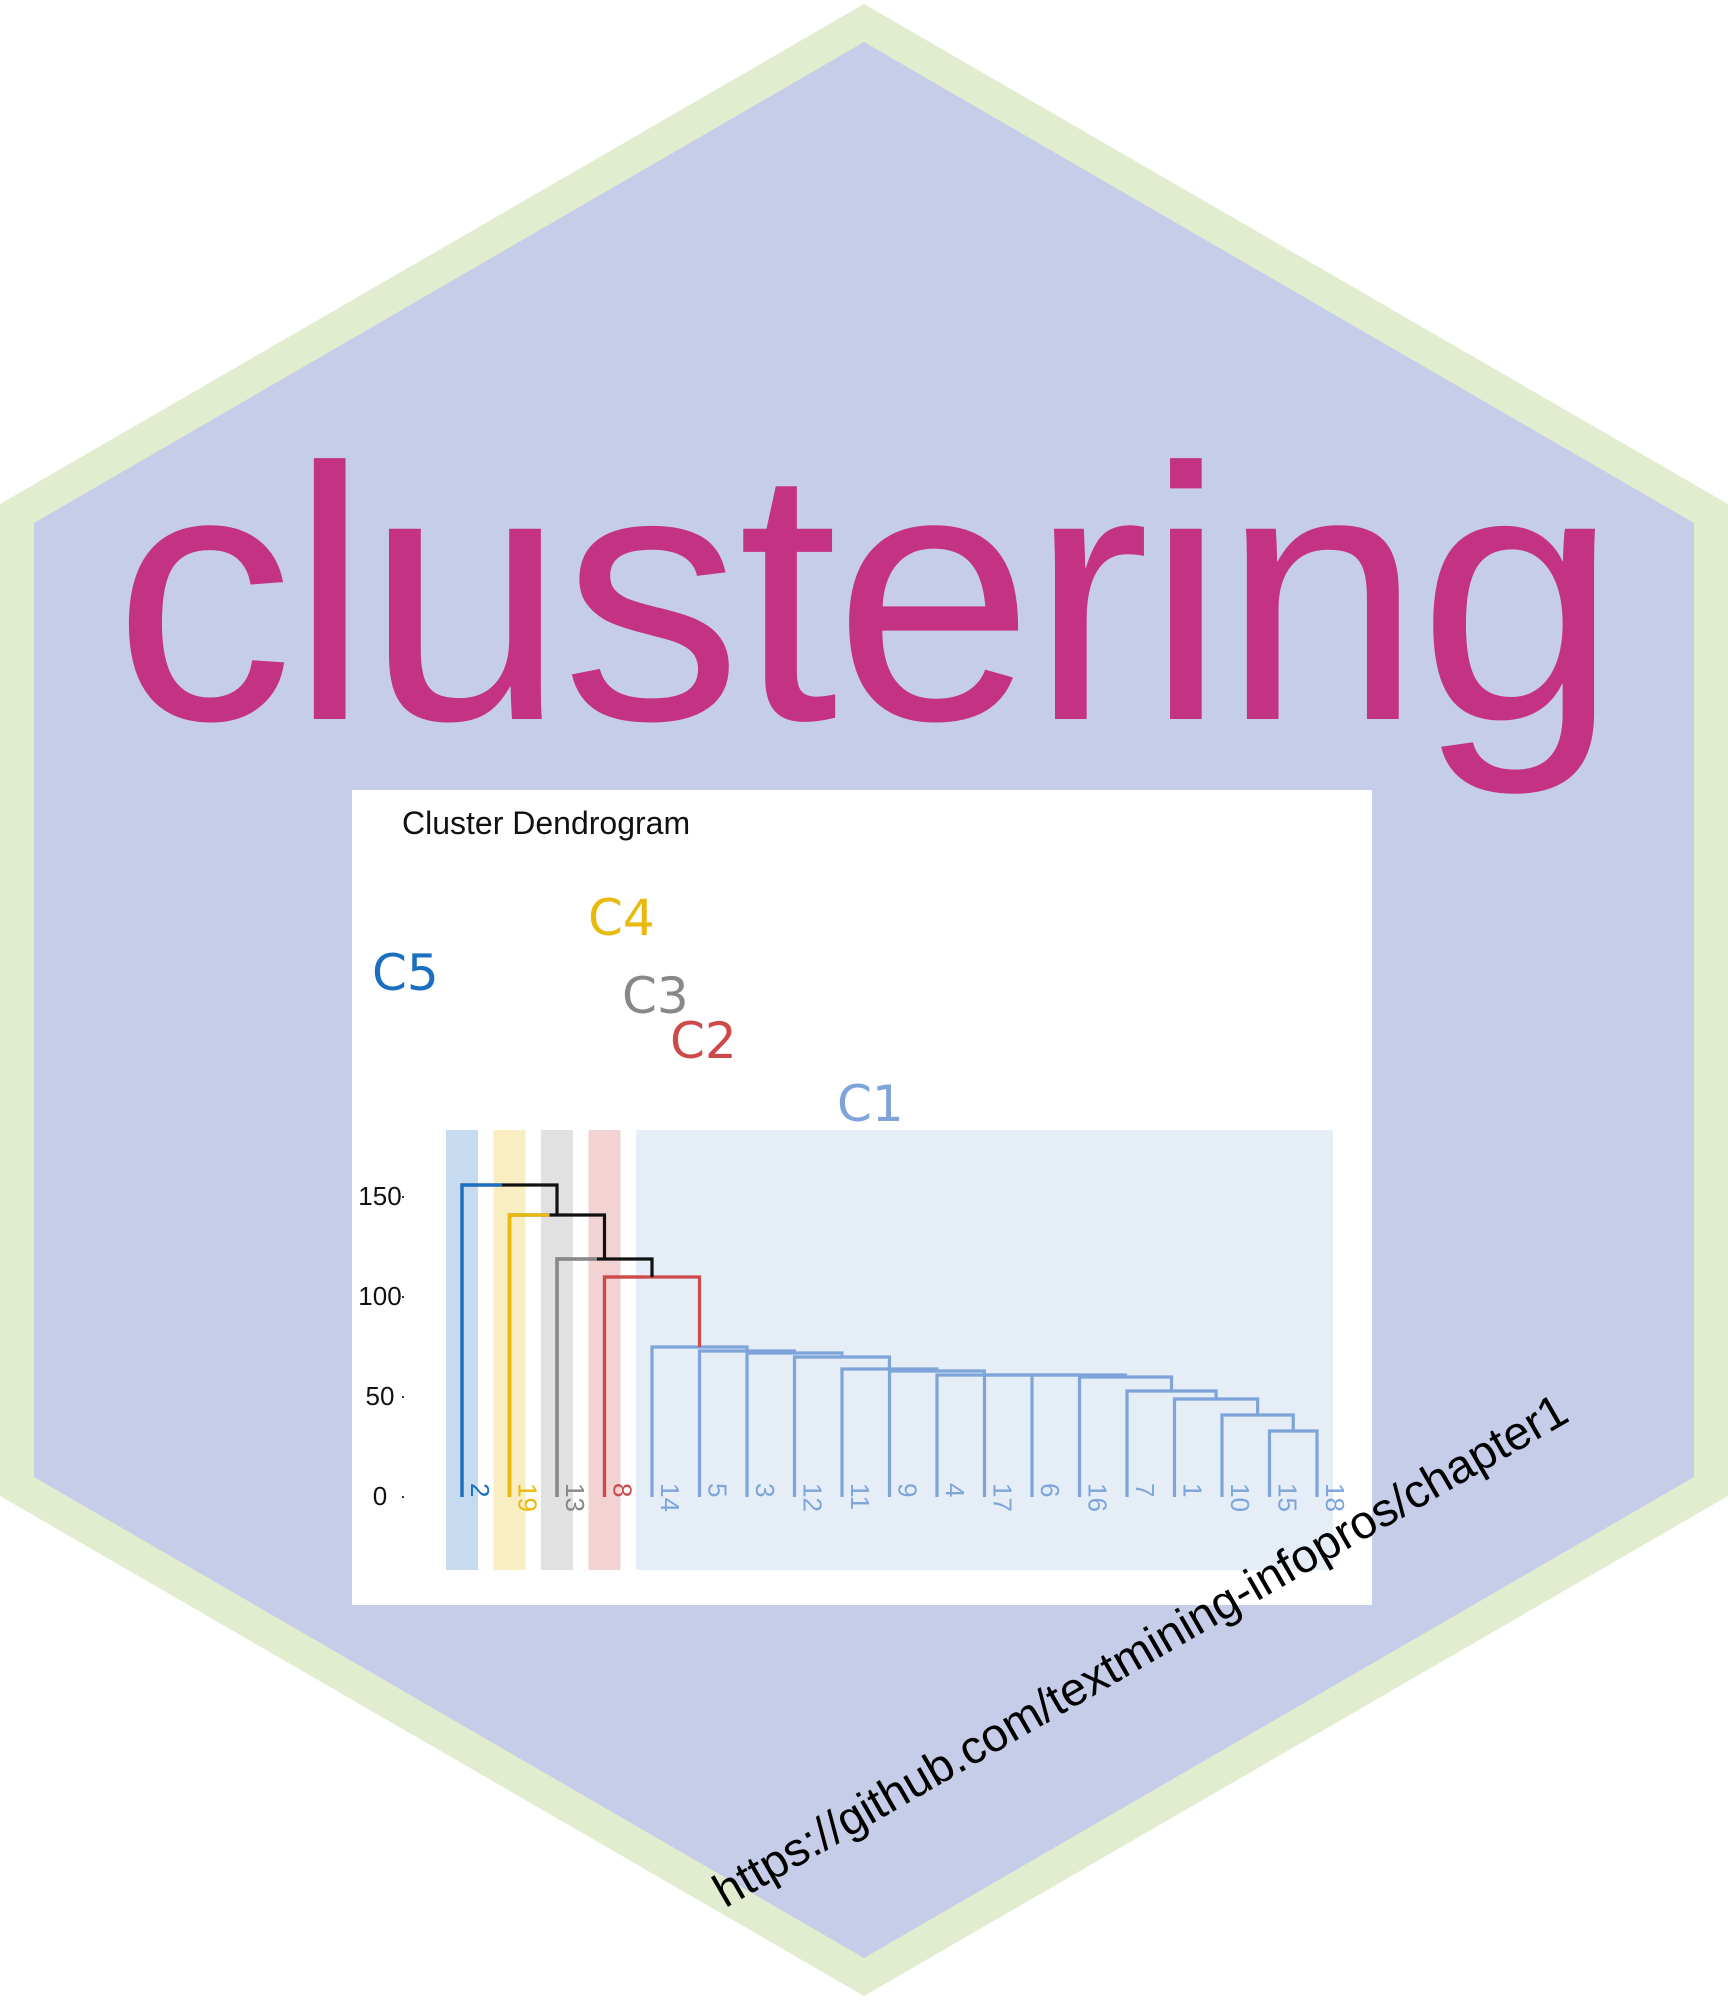  Describe the element at coordinates (813, 1497) in the screenshot. I see `leaf-label: 12` at that location.